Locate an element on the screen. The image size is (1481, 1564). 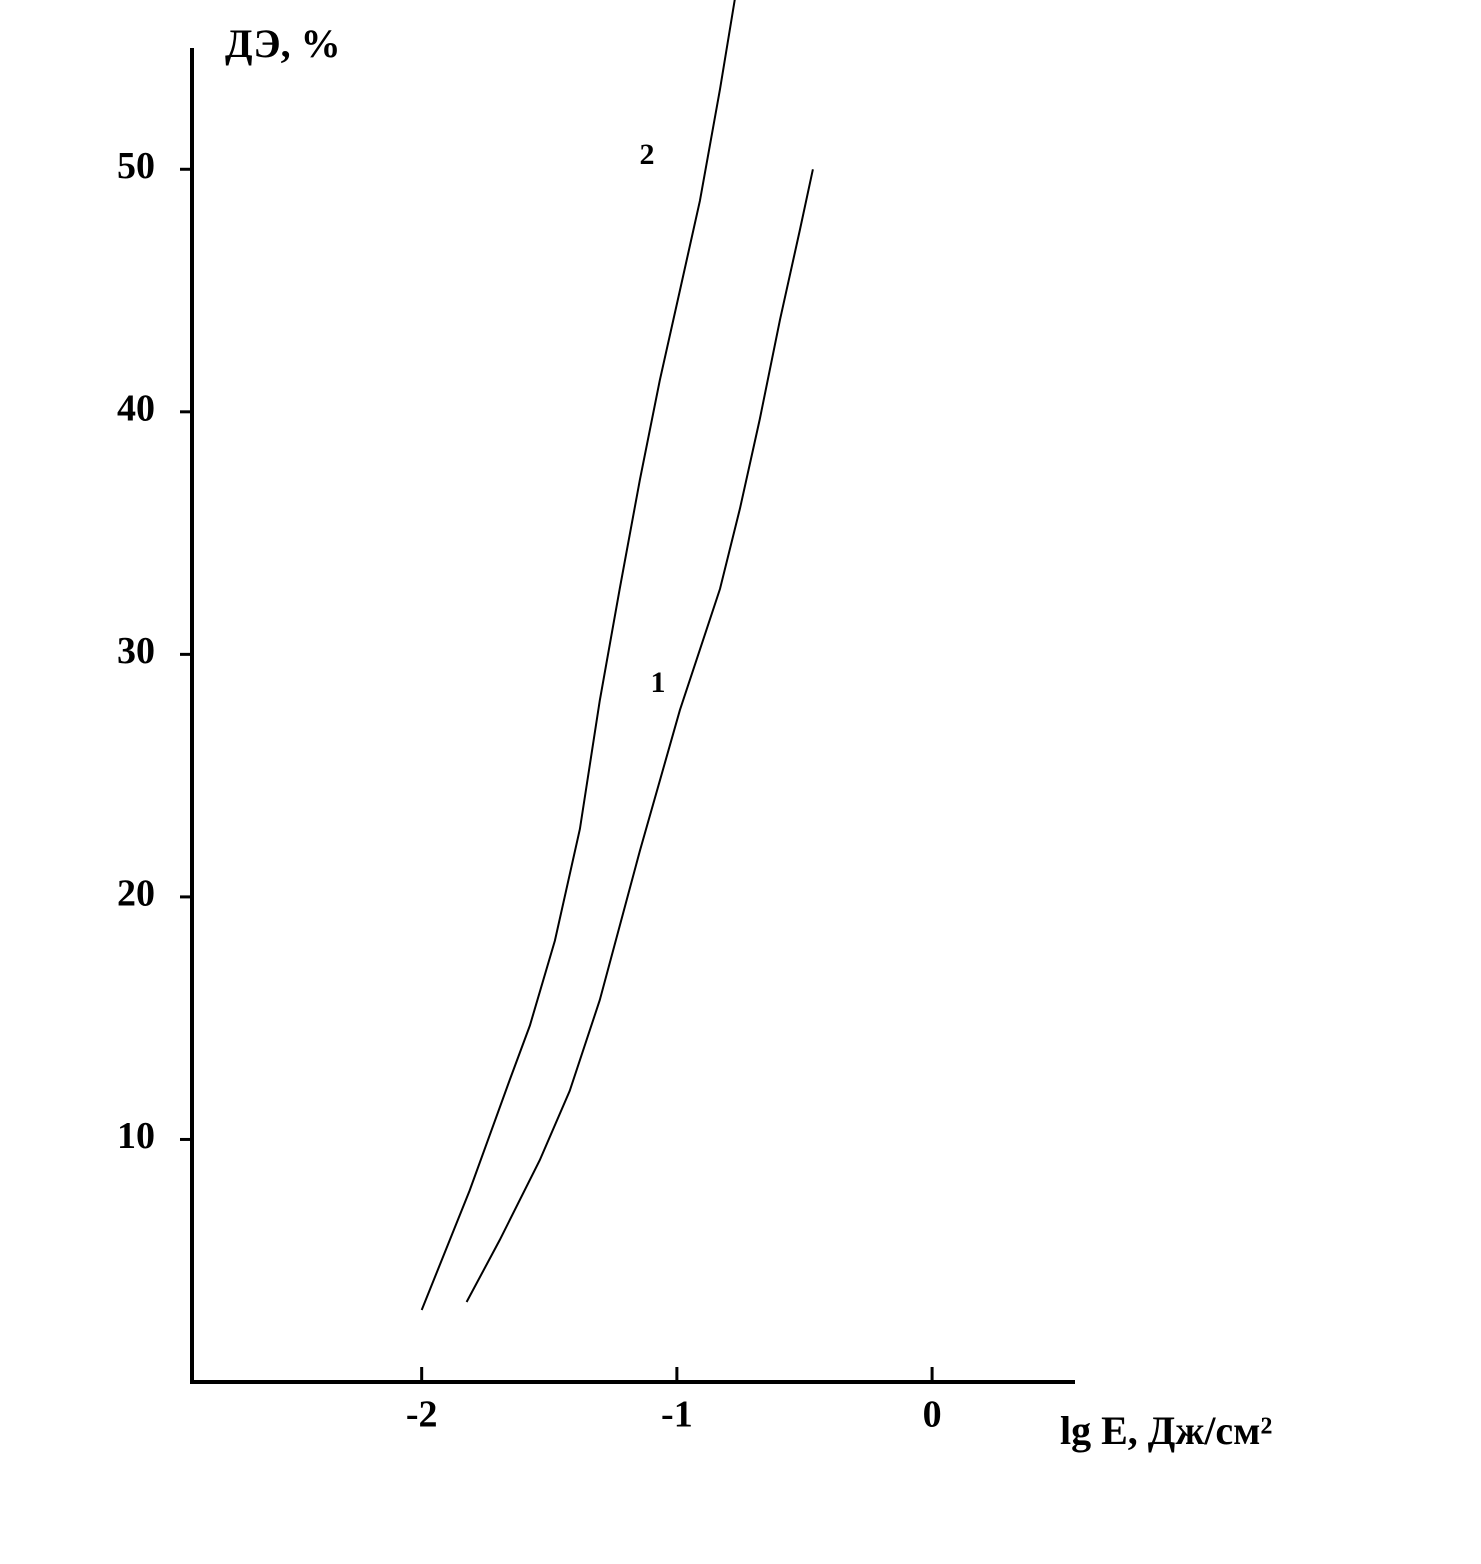
chart-title: ДЭ, % is located at coordinates (283, 43).